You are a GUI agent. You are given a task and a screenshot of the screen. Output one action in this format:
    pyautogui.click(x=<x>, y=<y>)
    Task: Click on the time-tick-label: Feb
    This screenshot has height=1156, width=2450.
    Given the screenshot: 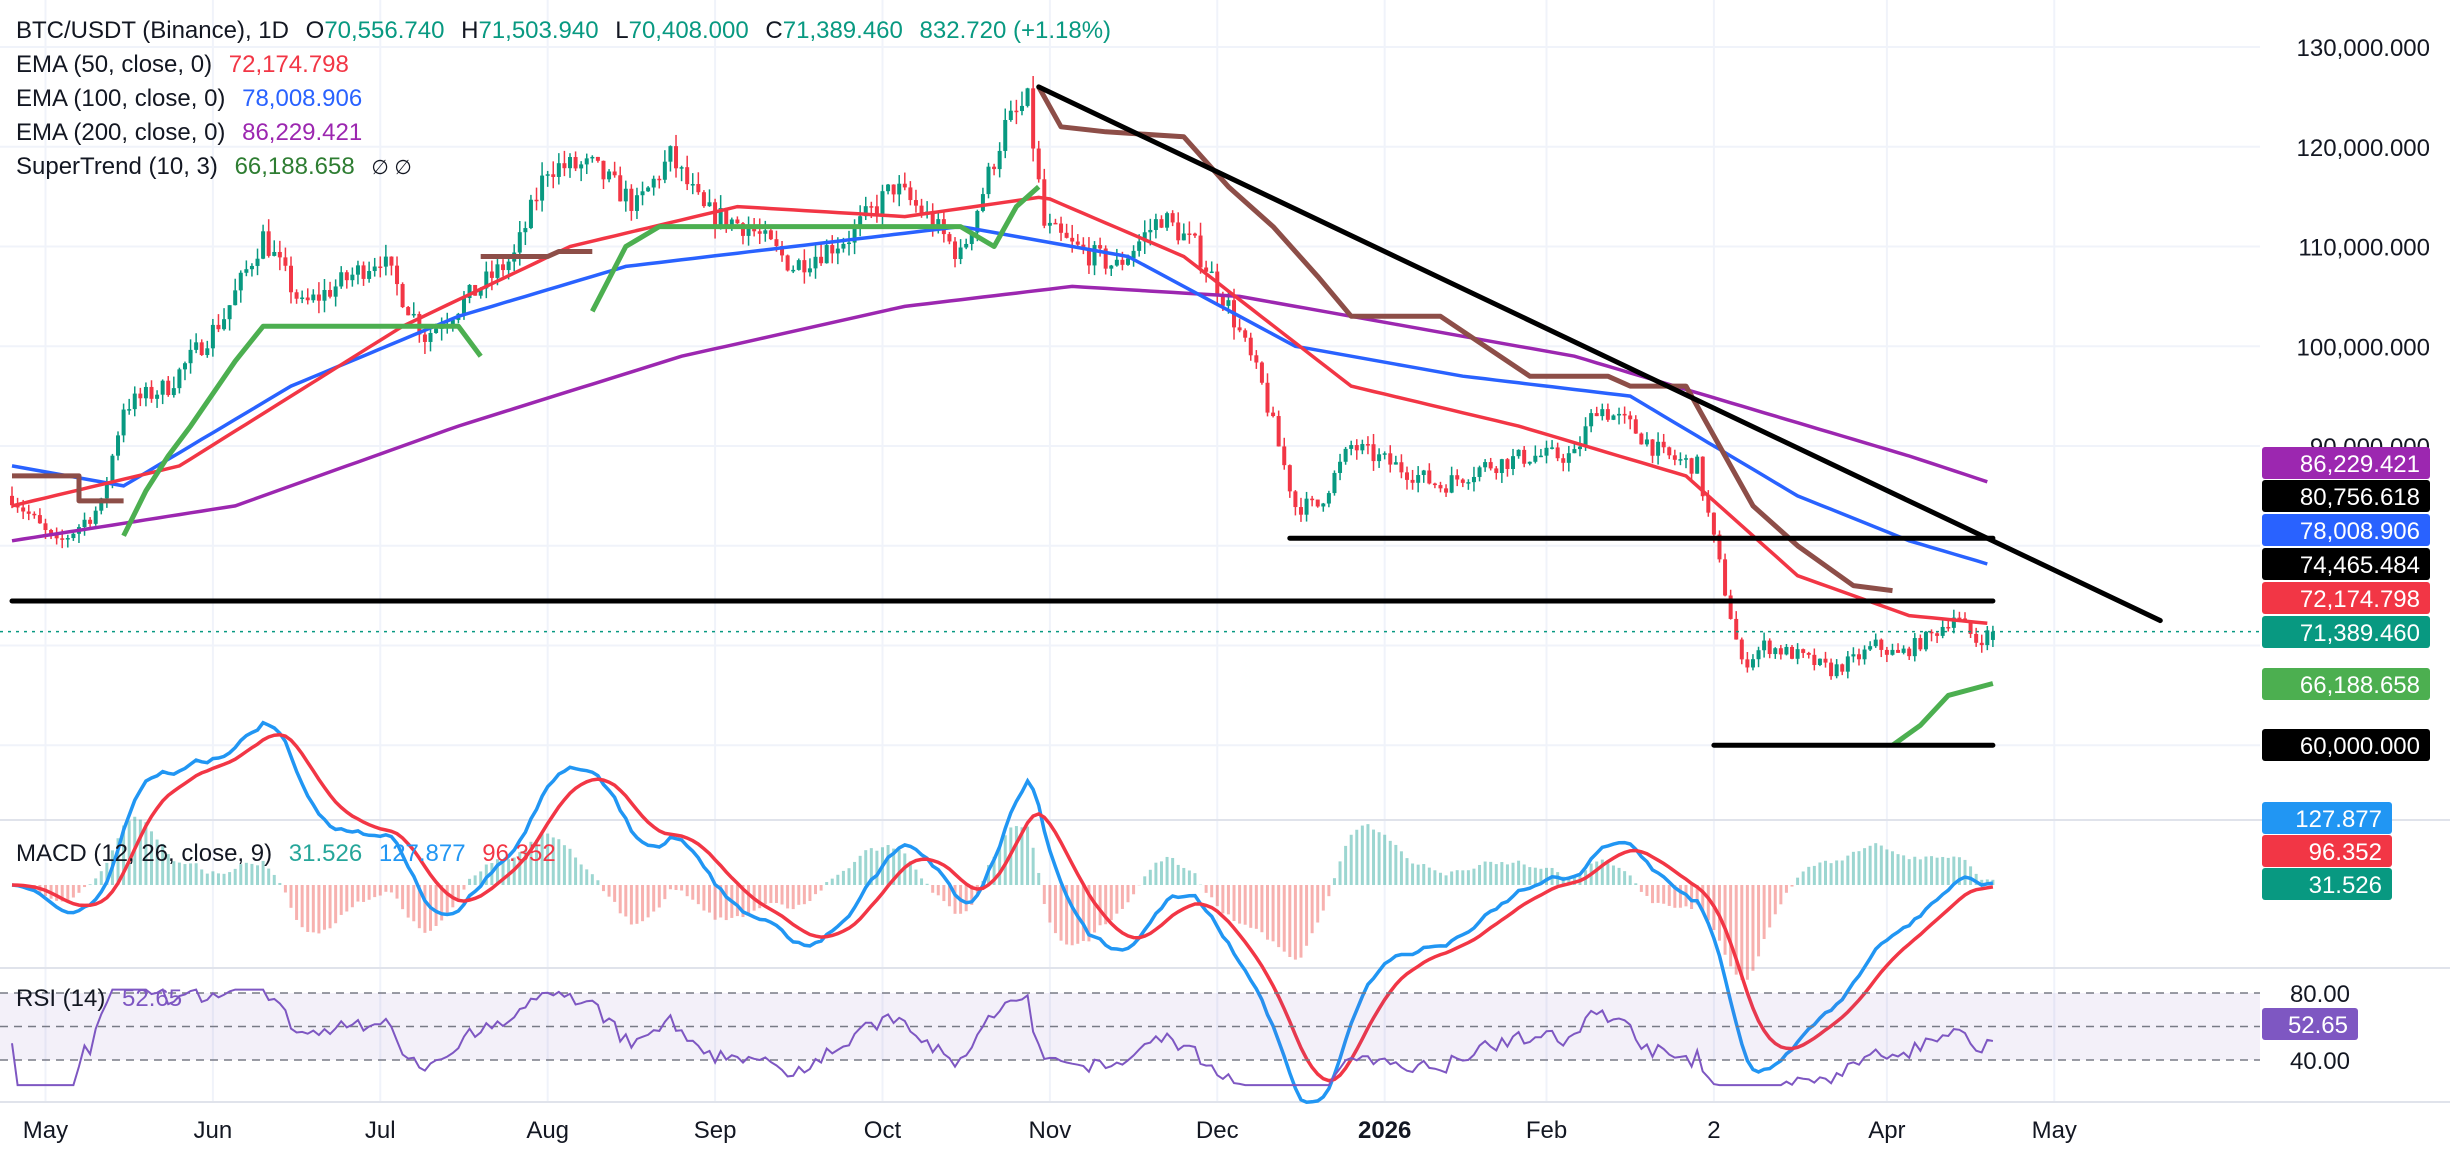 What is the action you would take?
    pyautogui.click(x=1546, y=1130)
    